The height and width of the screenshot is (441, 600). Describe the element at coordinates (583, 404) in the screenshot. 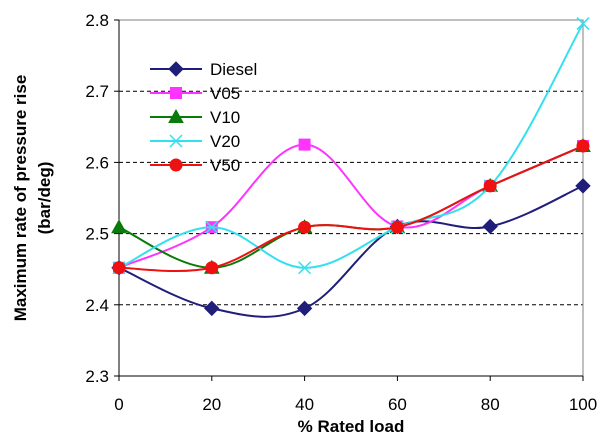

I see `x-tick-label: 100` at that location.